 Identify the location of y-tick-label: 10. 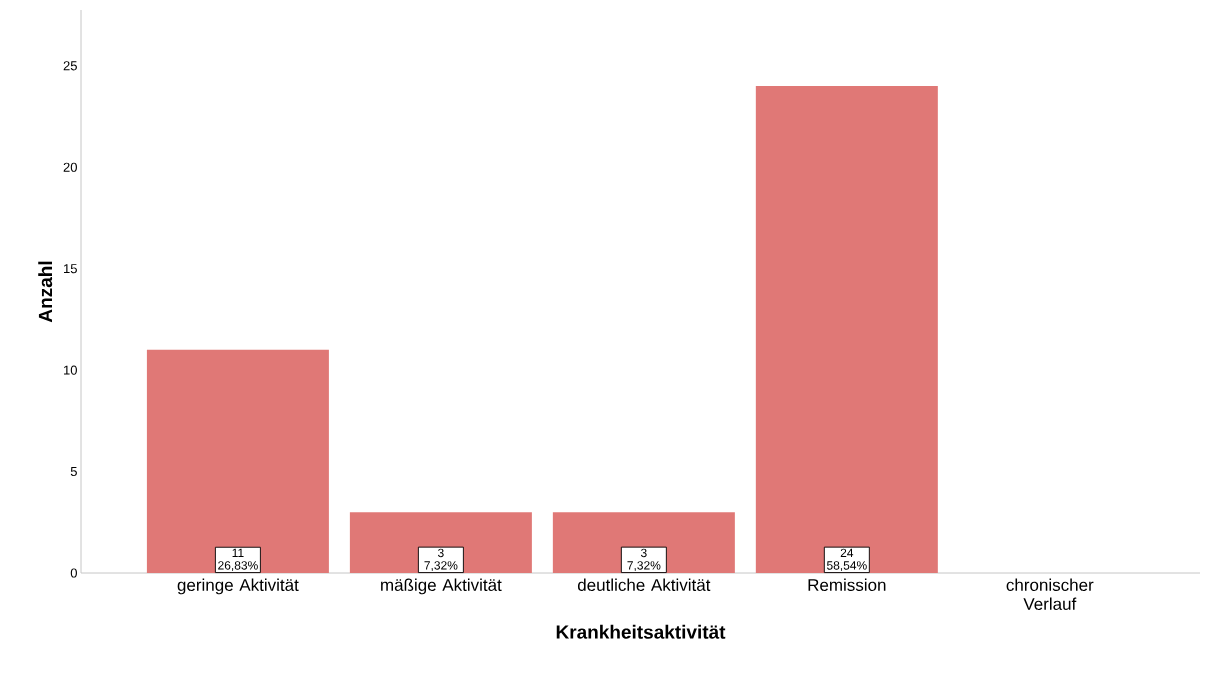
(70, 370).